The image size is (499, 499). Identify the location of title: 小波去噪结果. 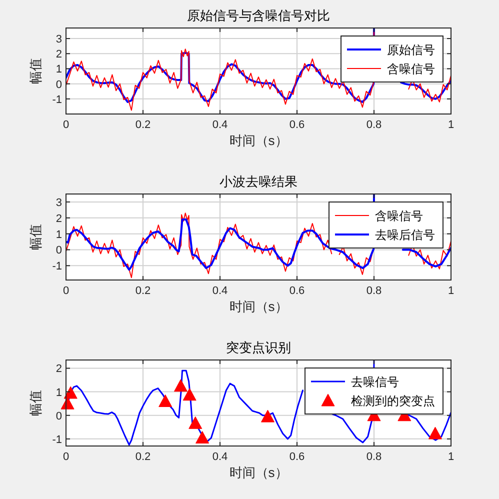
(259, 181).